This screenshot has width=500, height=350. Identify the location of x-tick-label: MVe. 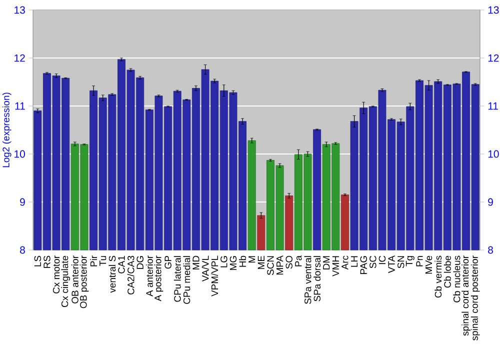
(428, 265).